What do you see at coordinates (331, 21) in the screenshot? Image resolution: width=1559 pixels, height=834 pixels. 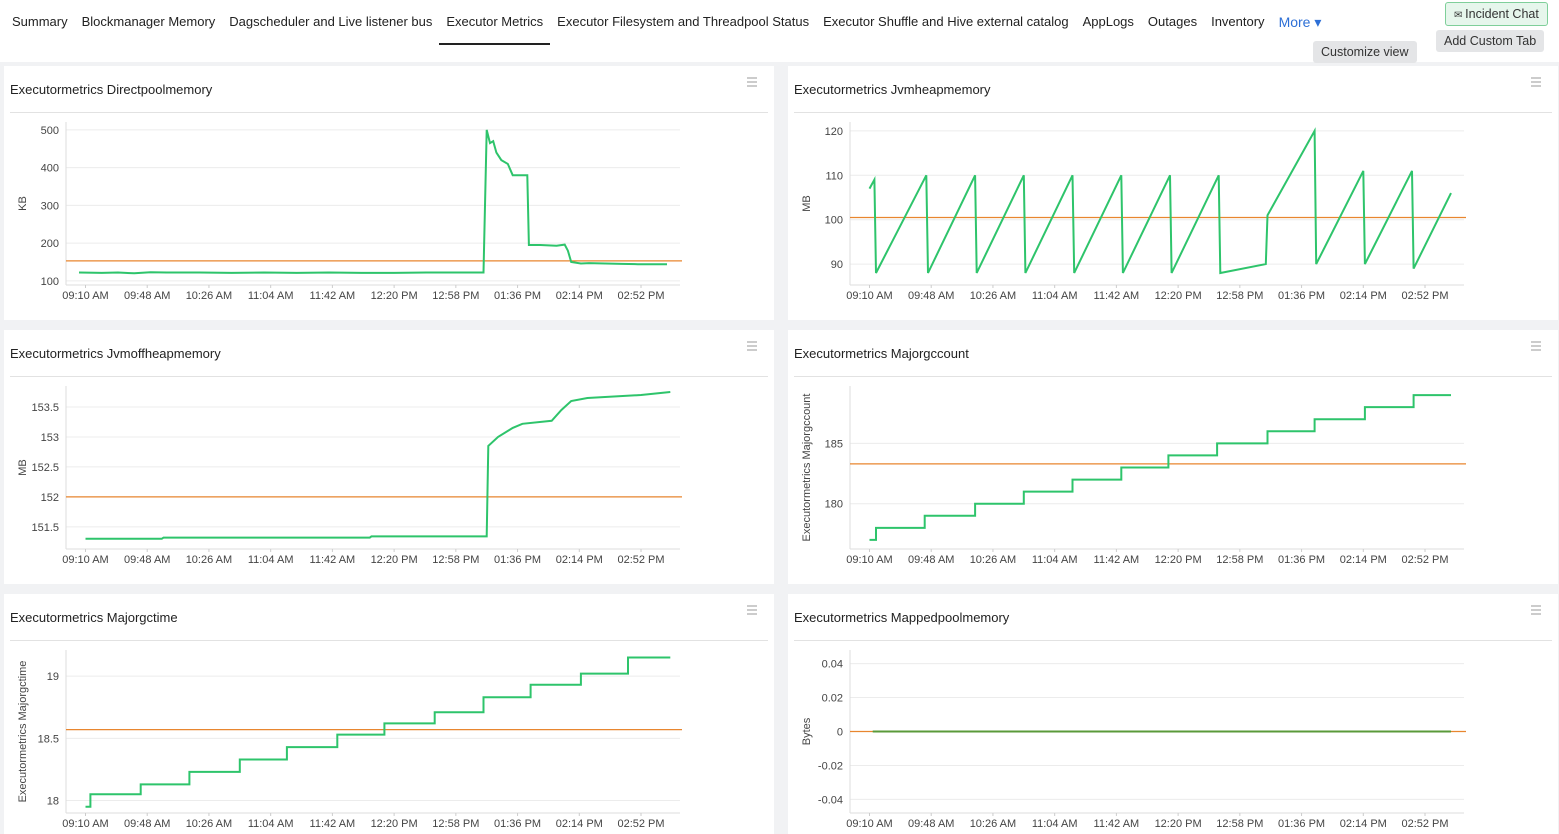 I see `tab: Dagscheduler and Live listener bus` at bounding box center [331, 21].